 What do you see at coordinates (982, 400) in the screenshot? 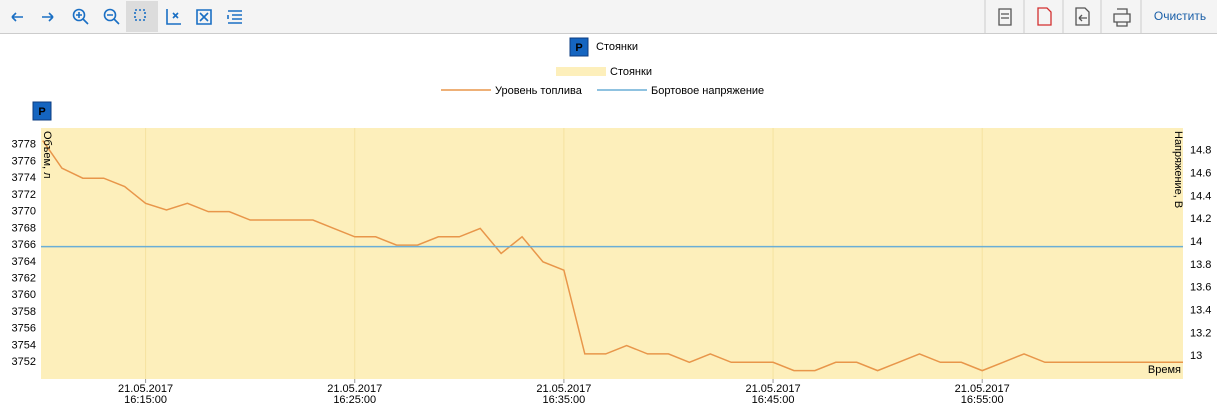
I see `x-tick-label: 16:55:00` at bounding box center [982, 400].